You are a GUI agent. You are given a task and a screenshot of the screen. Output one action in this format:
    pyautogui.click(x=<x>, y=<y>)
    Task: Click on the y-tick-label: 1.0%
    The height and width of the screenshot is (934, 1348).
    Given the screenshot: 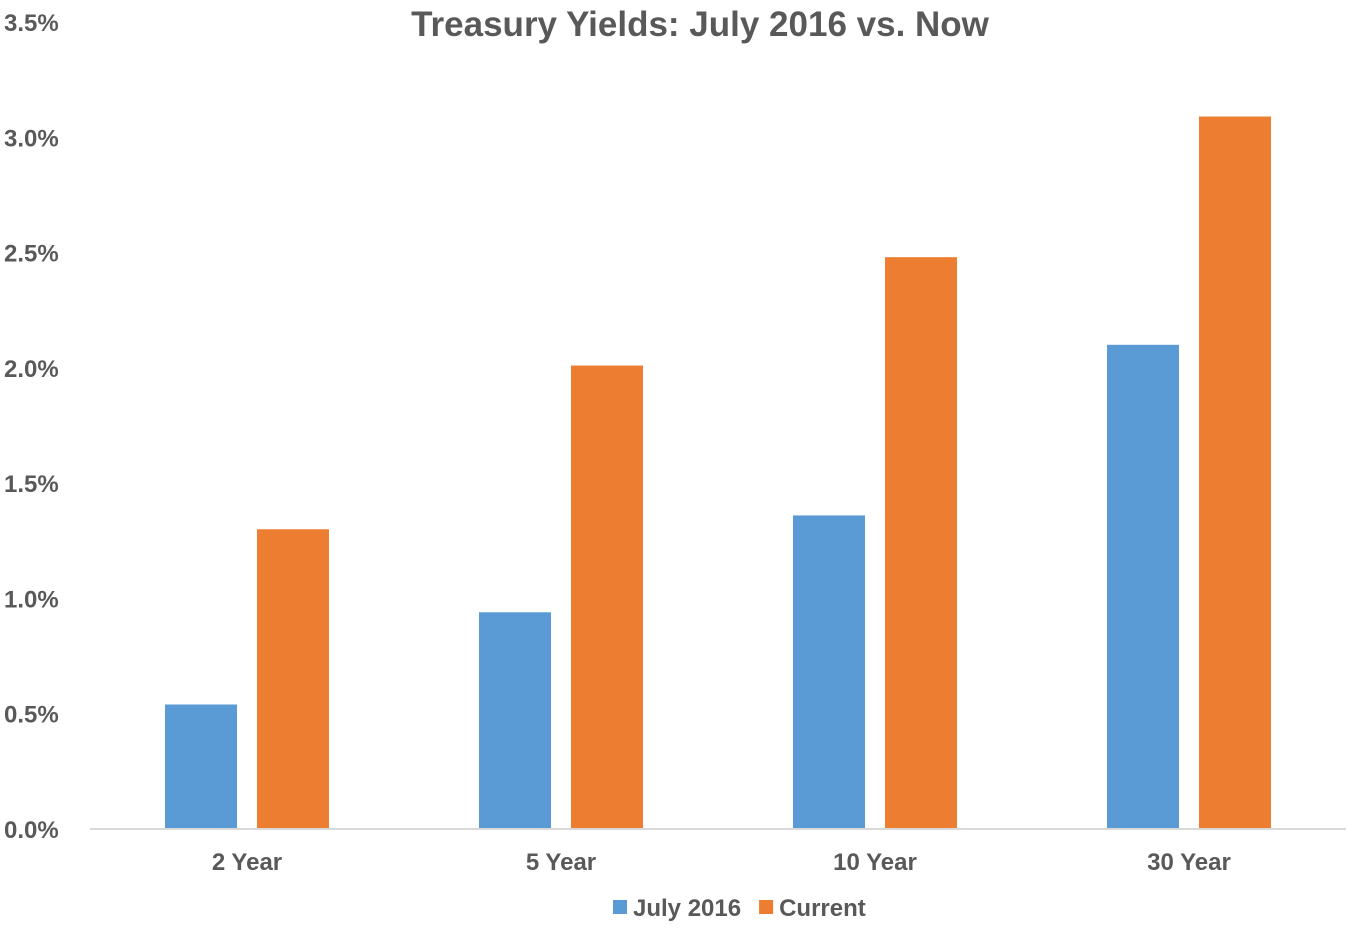 What is the action you would take?
    pyautogui.click(x=31, y=599)
    